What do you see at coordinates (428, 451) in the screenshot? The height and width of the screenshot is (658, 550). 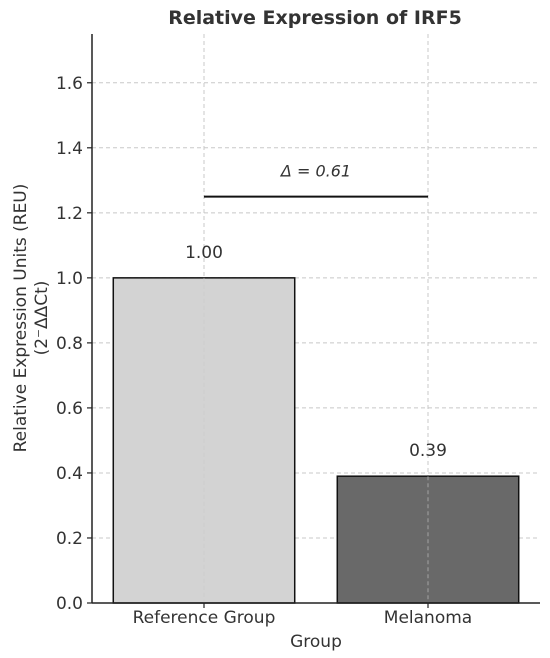 I see `bar-value-label: 0.39` at bounding box center [428, 451].